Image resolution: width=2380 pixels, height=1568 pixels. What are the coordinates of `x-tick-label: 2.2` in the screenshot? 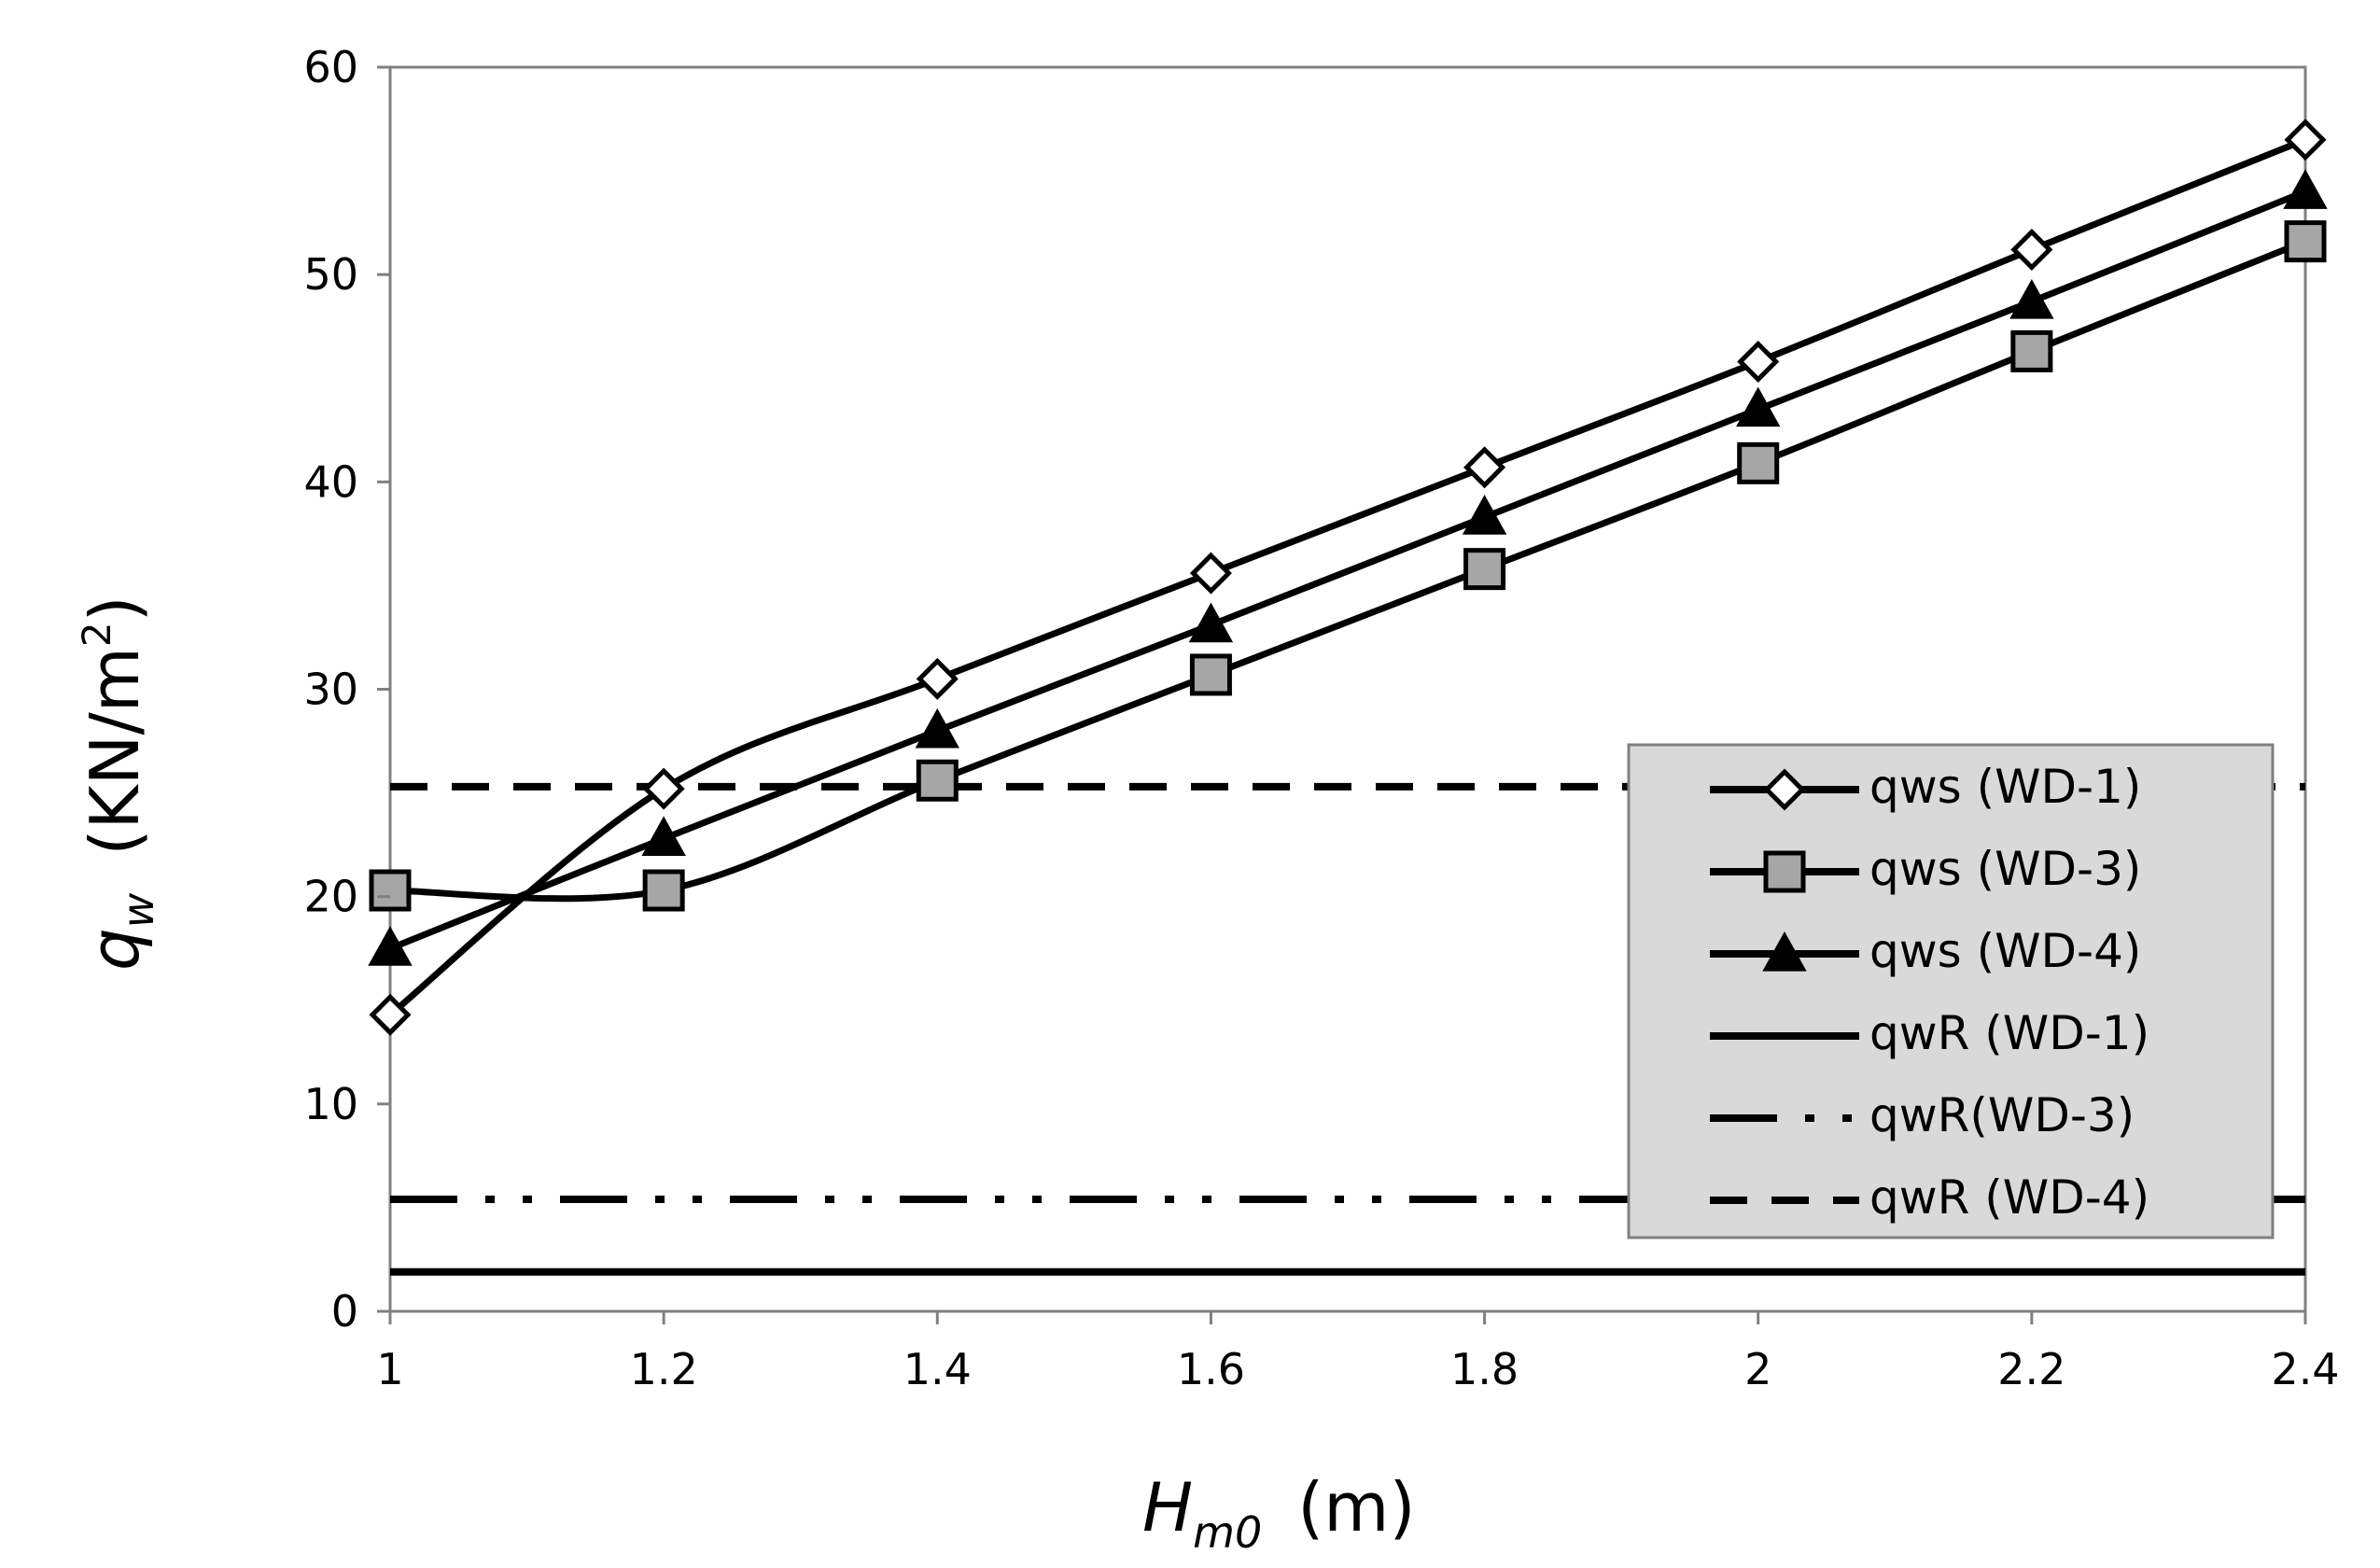 It's located at (2031, 1369).